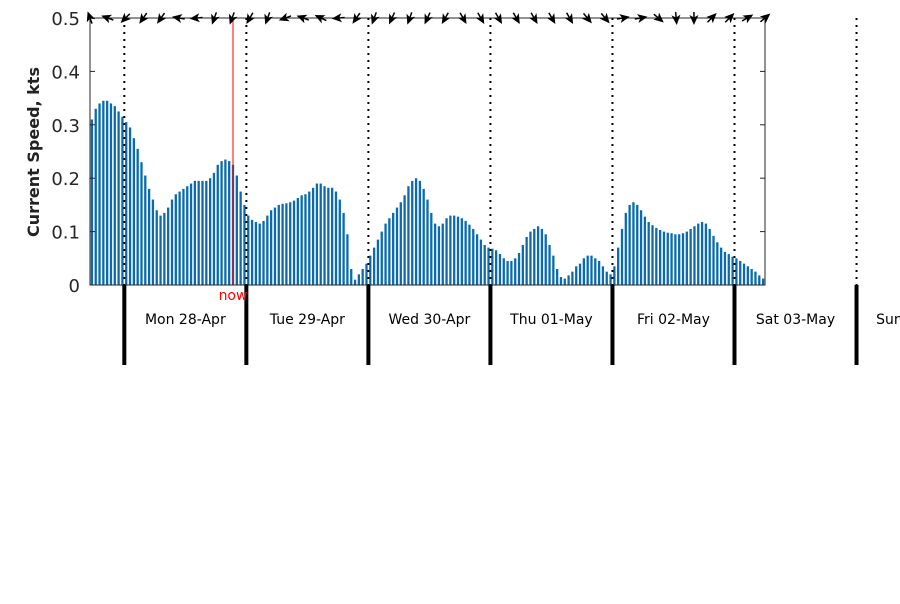  I want to click on day-label: Sun 04-May, so click(888, 320).